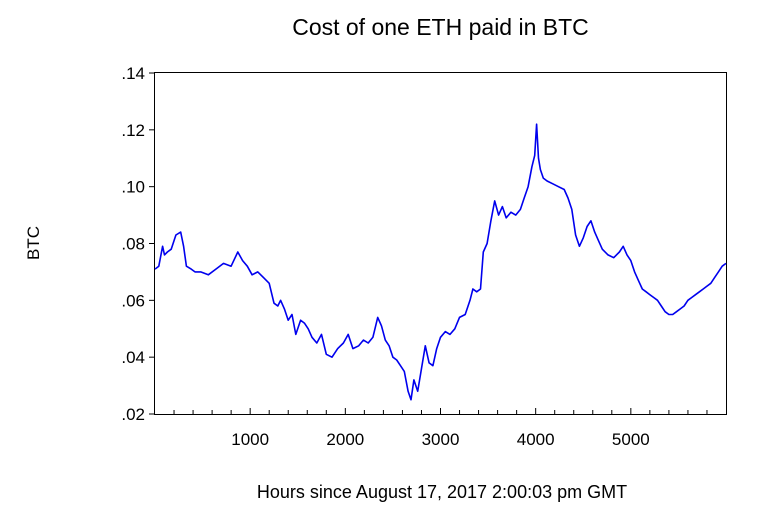 The width and height of the screenshot is (779, 529). Describe the element at coordinates (250, 439) in the screenshot. I see `x-tick-label: 1000` at that location.